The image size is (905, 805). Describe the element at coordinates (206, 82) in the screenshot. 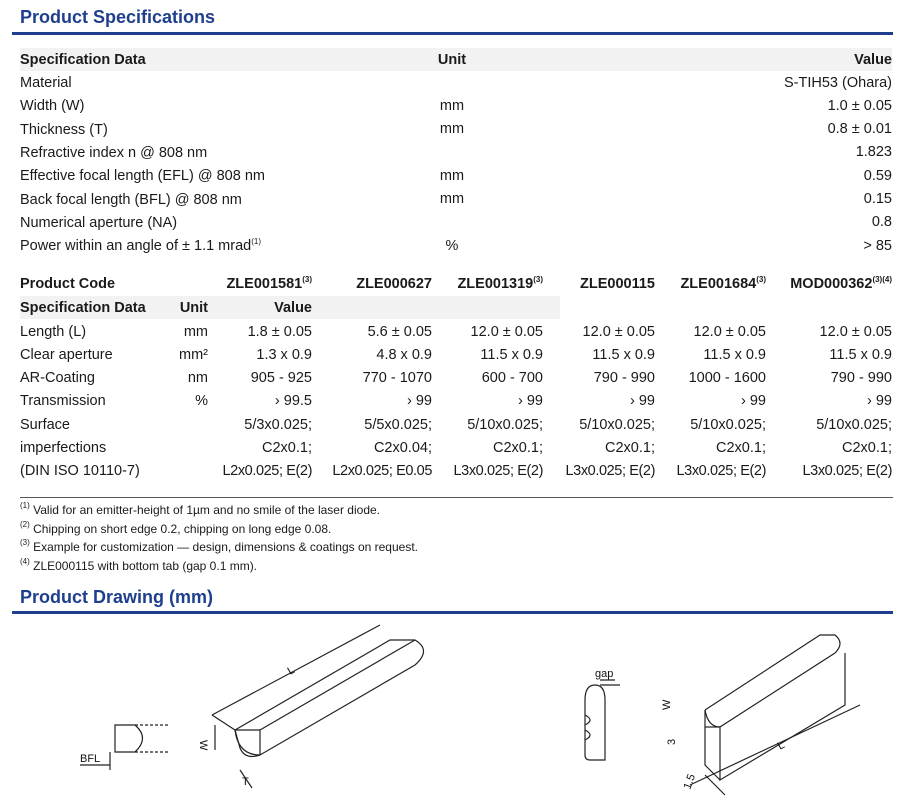

I see `spec-label: Material` at that location.